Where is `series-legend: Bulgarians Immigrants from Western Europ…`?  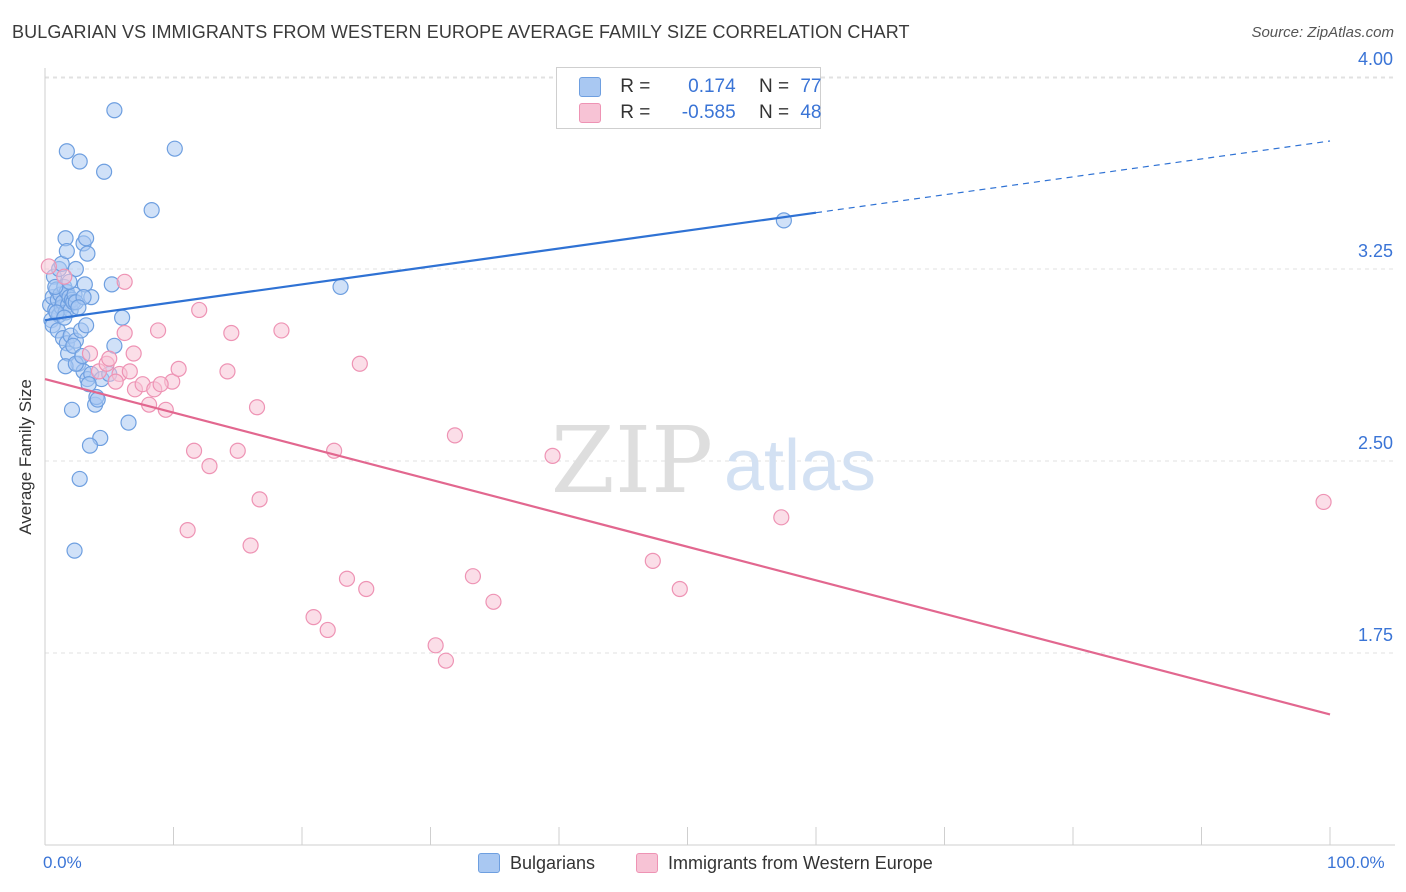
series-legend: Bulgarians Immigrants from Western Europ… is located at coordinates (703, 865).